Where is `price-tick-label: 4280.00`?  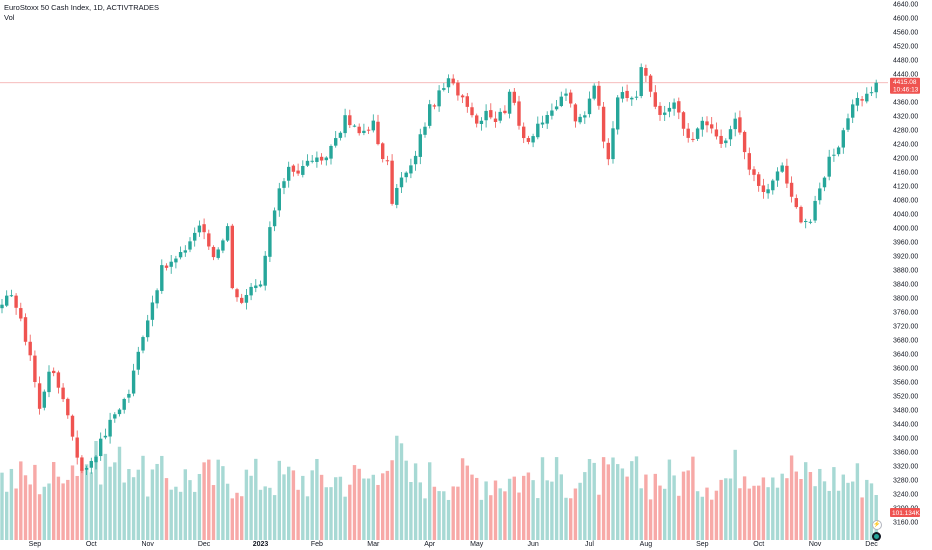
price-tick-label: 4280.00 is located at coordinates (905, 131).